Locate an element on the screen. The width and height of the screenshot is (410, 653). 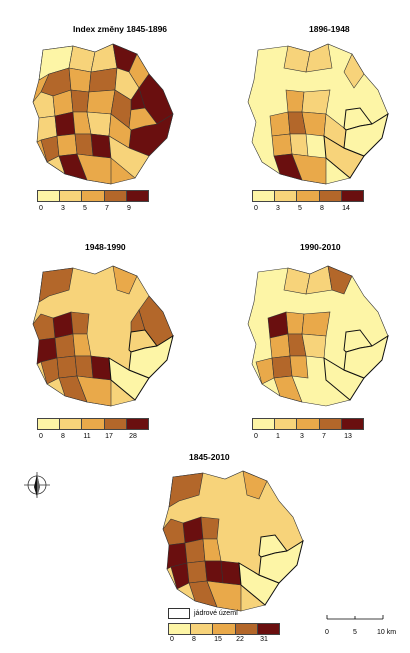
legend-tick: 22 is located at coordinates (240, 639).